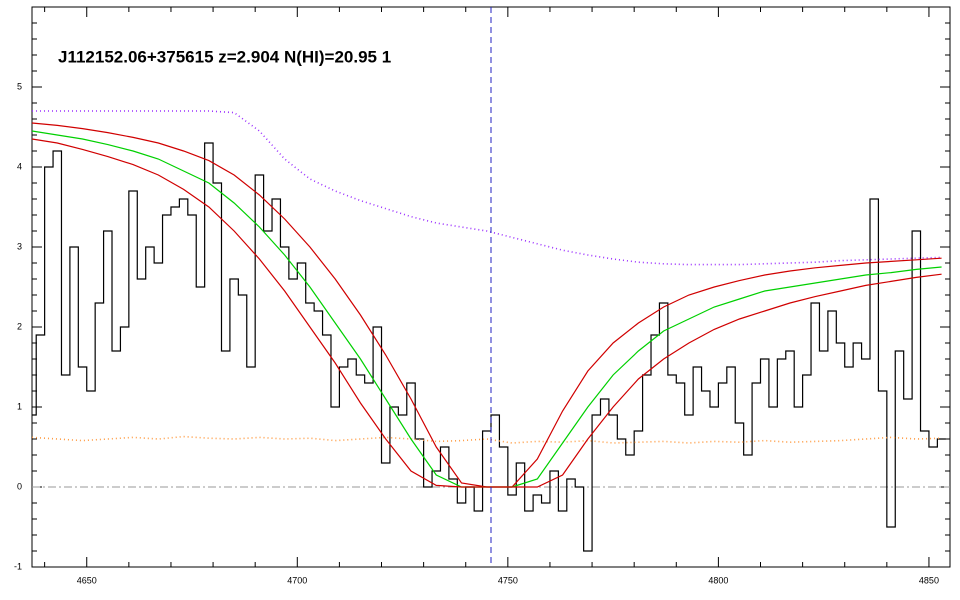  What do you see at coordinates (18, 566) in the screenshot?
I see `y-tick-label: -1` at bounding box center [18, 566].